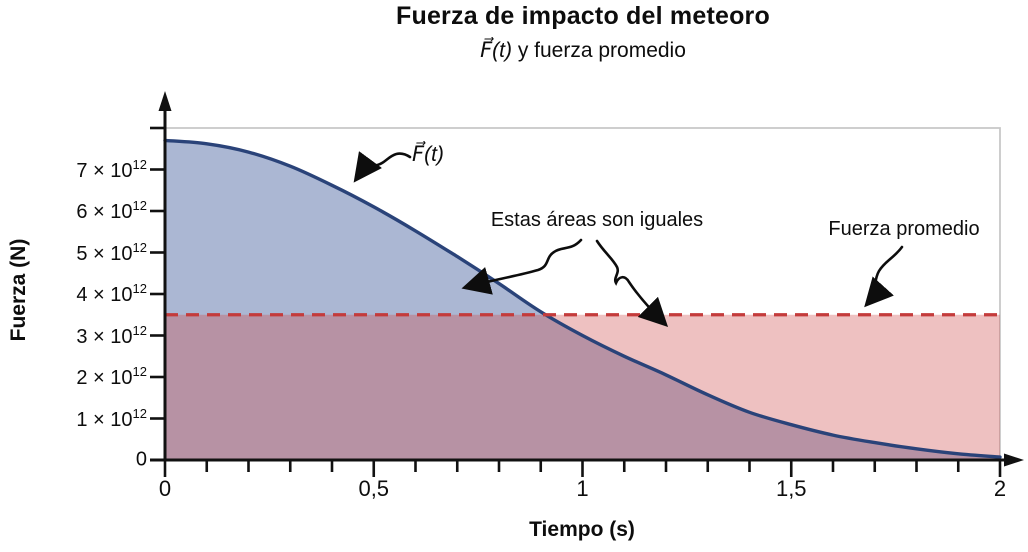  Describe the element at coordinates (598, 50) in the screenshot. I see `chart-subtitle-rest: y fuerza promedio` at that location.